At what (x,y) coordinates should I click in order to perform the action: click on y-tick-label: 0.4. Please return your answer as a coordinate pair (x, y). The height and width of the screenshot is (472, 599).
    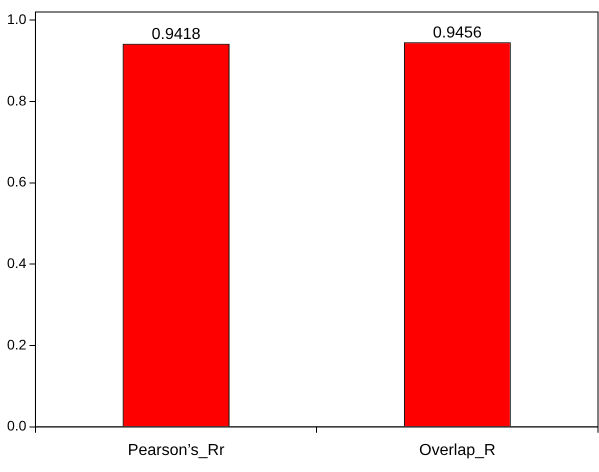
    Looking at the image, I should click on (16, 262).